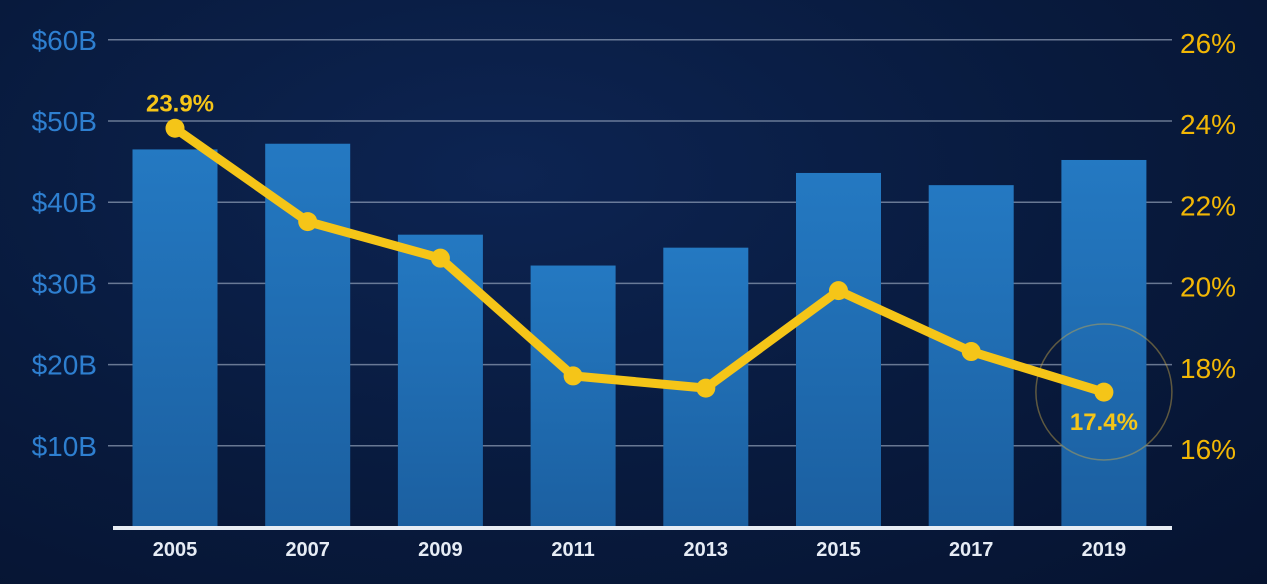  Describe the element at coordinates (440, 550) in the screenshot. I see `x-tick-label: 2009` at that location.